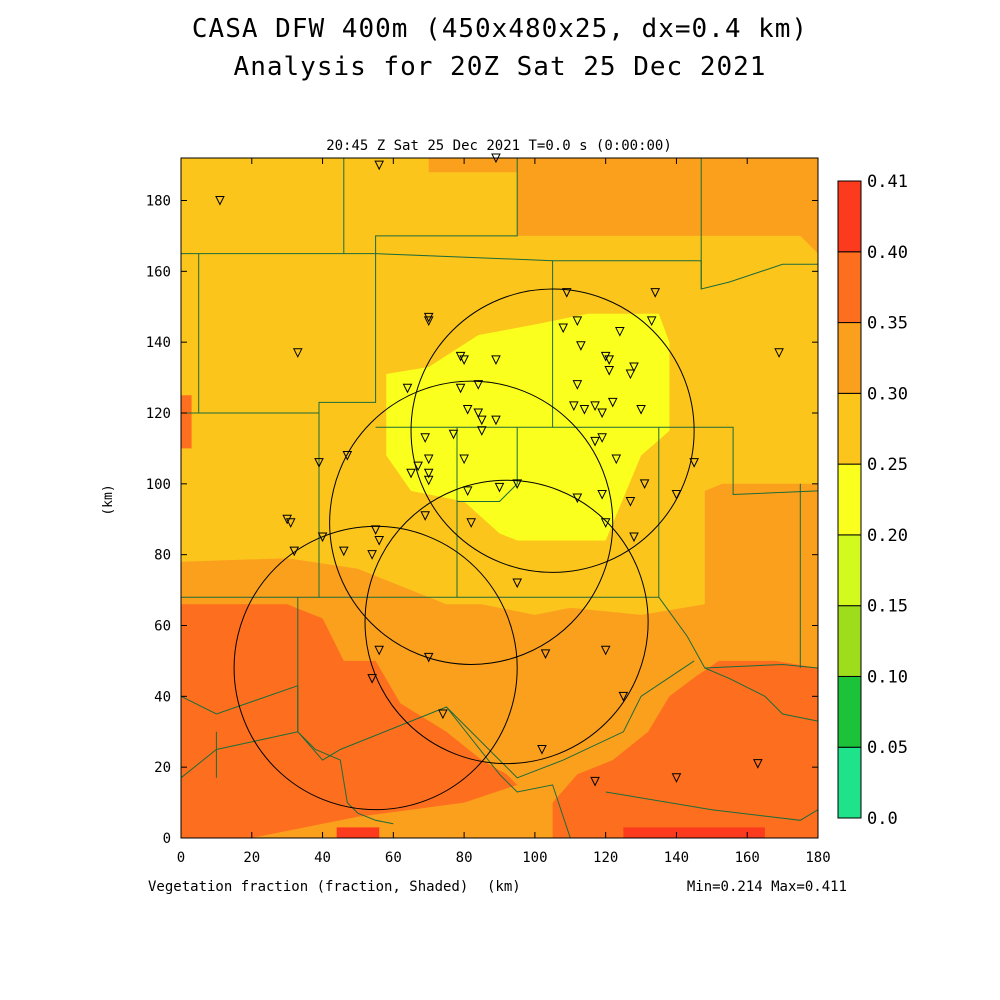 Image resolution: width=1000 pixels, height=1000 pixels. What do you see at coordinates (500, 67) in the screenshot?
I see `chart-subtitle: Analysis for 20Z Sat 25 Dec 2021` at bounding box center [500, 67].